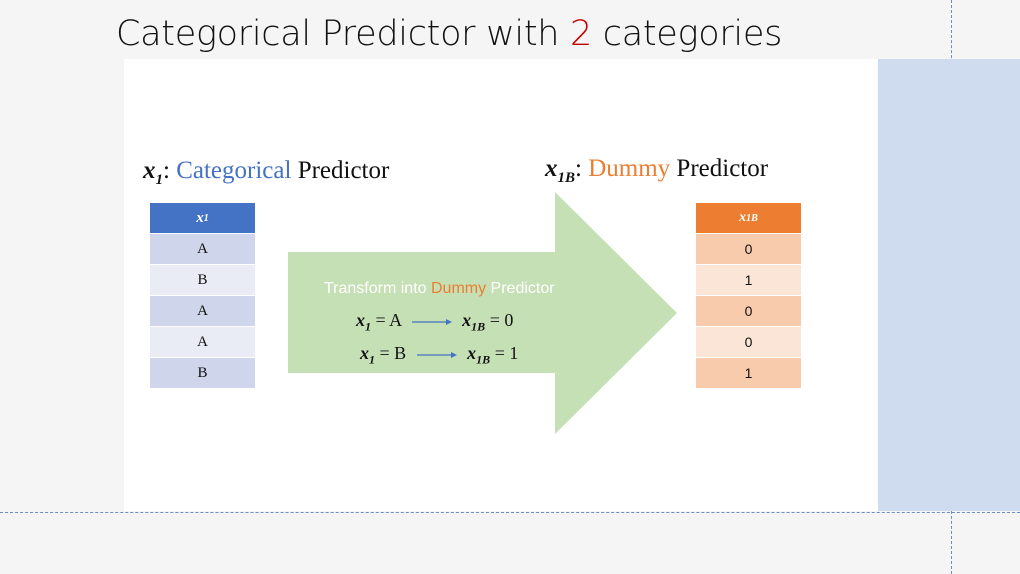 This screenshot has width=1020, height=574. What do you see at coordinates (580, 34) in the screenshot?
I see `title-number: 2` at bounding box center [580, 34].